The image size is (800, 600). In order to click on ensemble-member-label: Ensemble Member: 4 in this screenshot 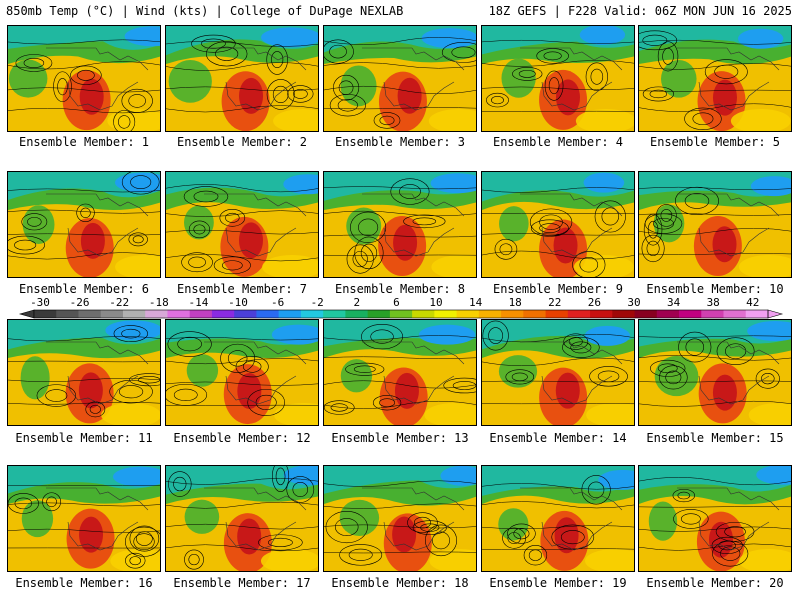, I will do `click(558, 142)`.